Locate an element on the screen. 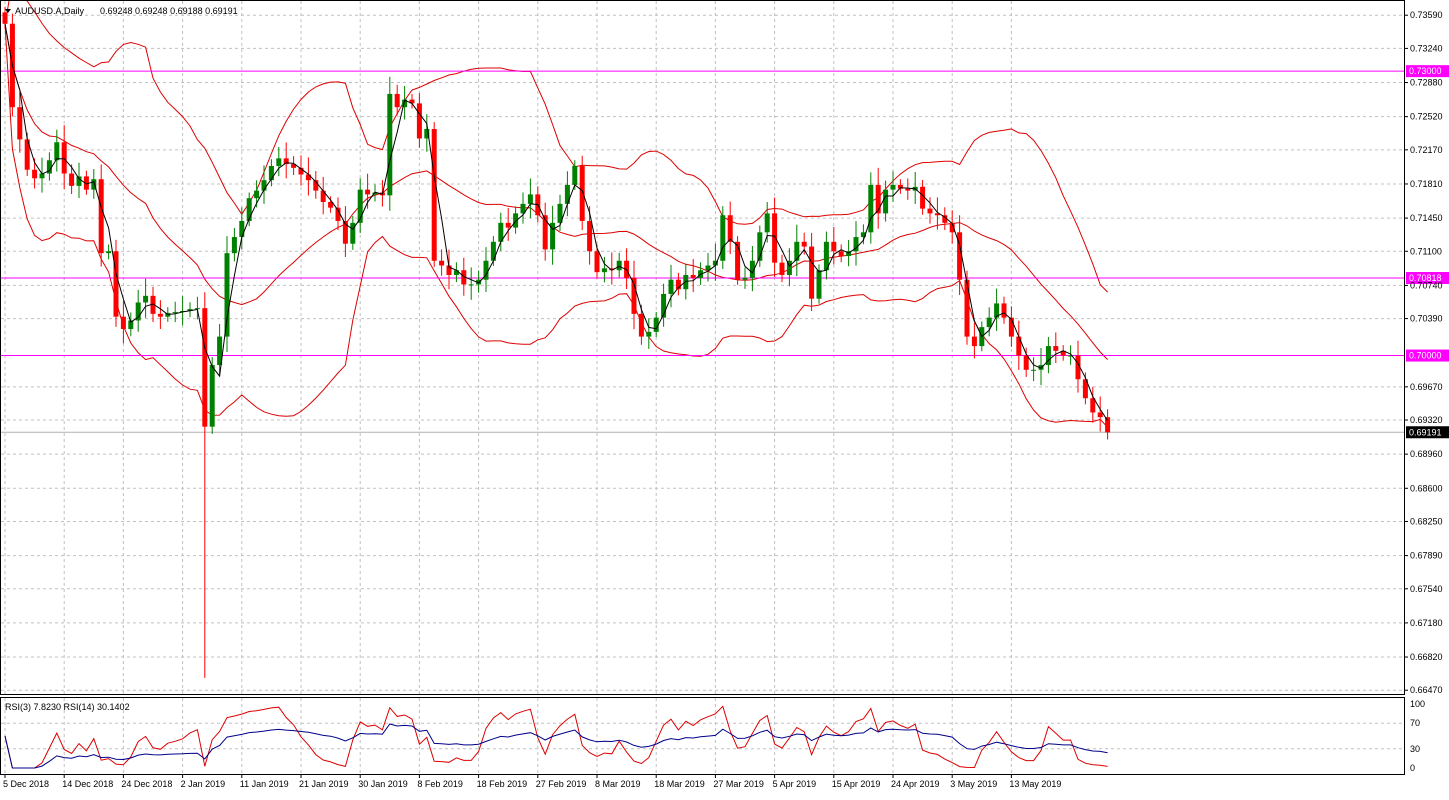 Image resolution: width=1449 pixels, height=800 pixels. price-tick-label: 0.72170 is located at coordinates (1426, 150).